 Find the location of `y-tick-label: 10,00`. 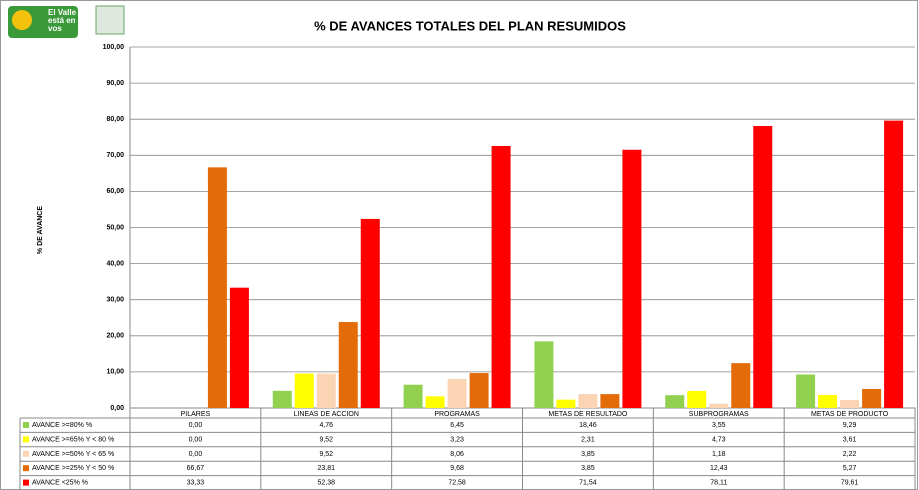

y-tick-label: 10,00 is located at coordinates (115, 372).